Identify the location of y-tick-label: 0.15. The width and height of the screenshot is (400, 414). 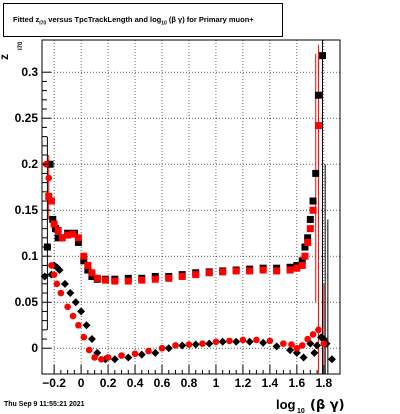
(27, 210).